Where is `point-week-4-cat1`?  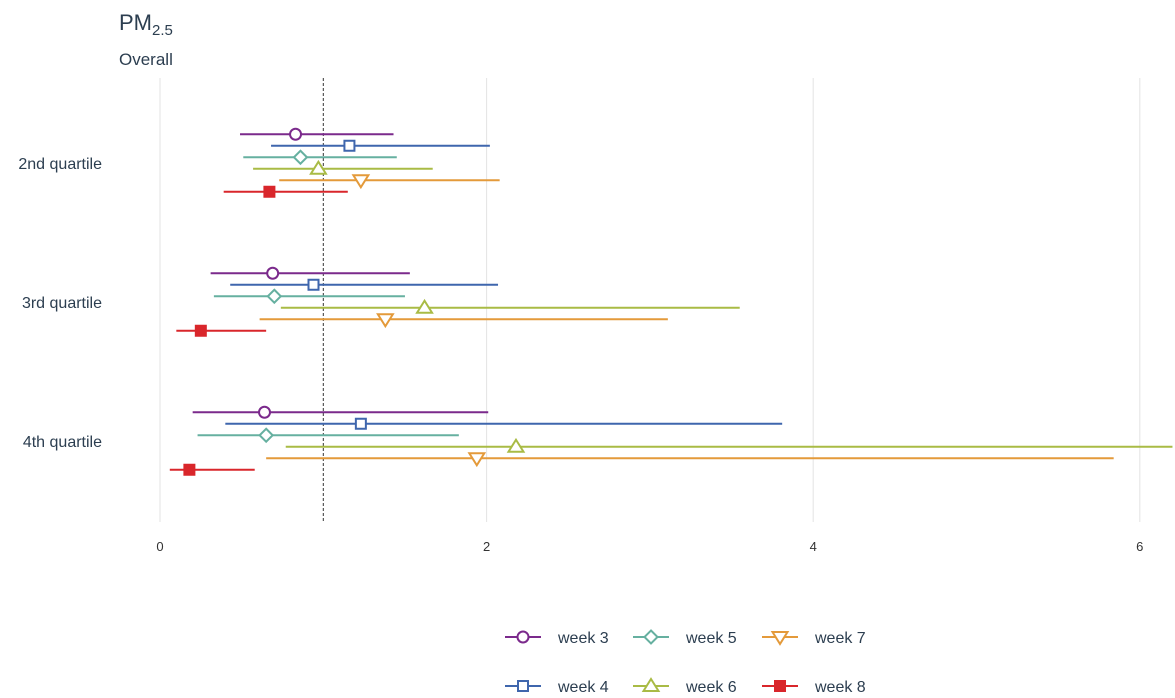 point-week-4-cat1 is located at coordinates (349, 145).